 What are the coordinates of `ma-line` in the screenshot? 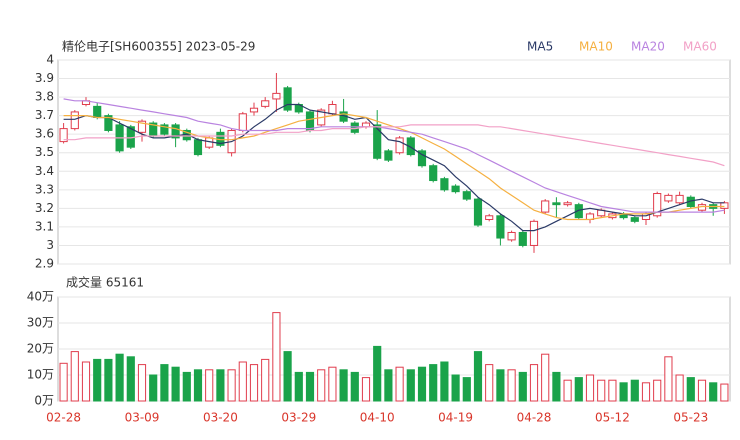 It's located at (394, 145).